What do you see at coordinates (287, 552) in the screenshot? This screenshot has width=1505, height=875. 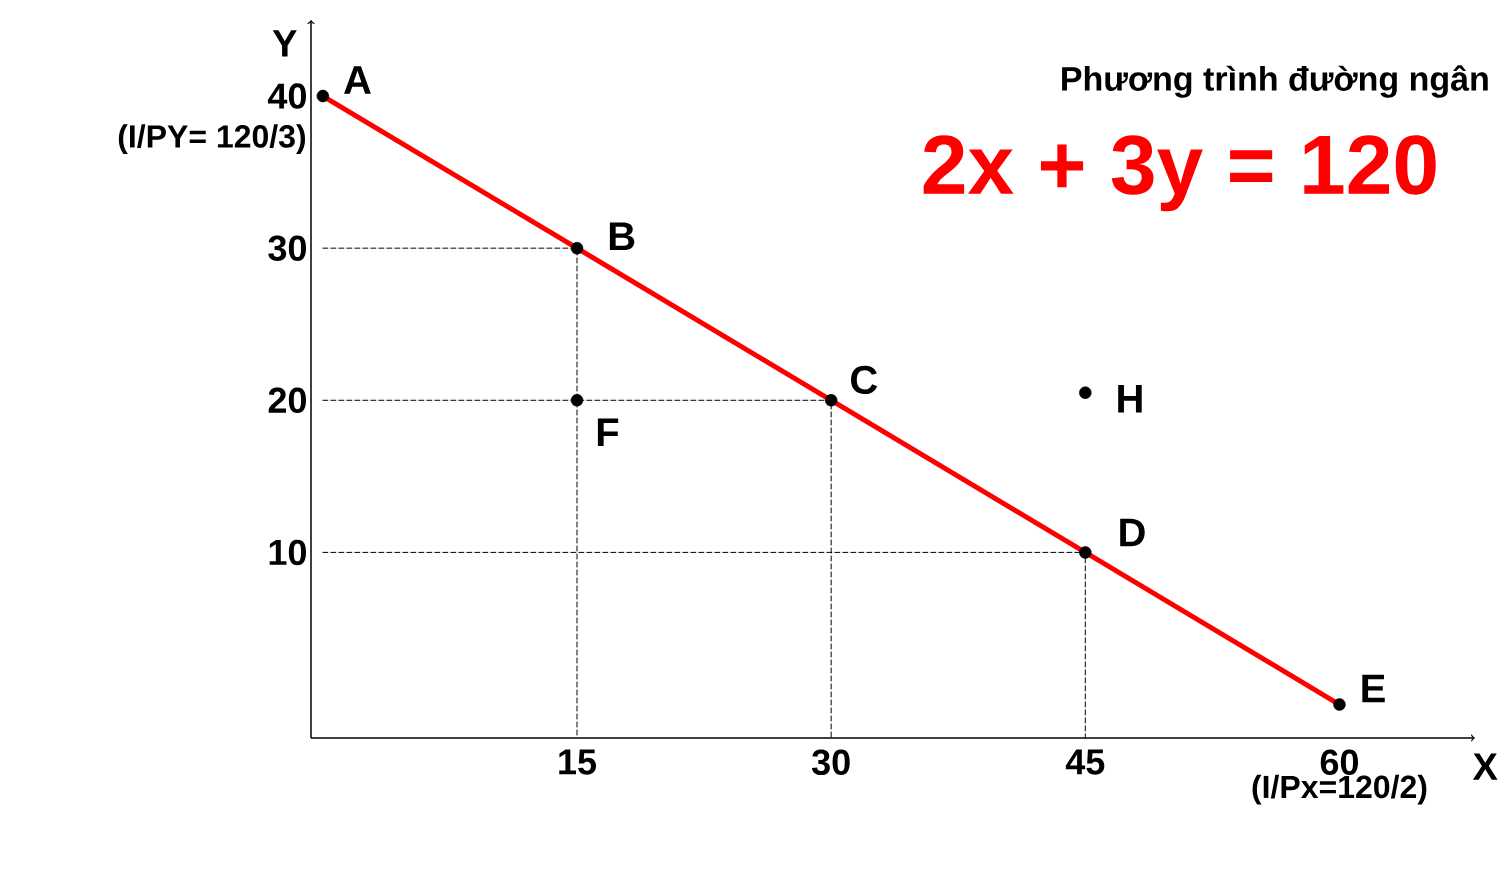 I see `y-tick-label: 10` at bounding box center [287, 552].